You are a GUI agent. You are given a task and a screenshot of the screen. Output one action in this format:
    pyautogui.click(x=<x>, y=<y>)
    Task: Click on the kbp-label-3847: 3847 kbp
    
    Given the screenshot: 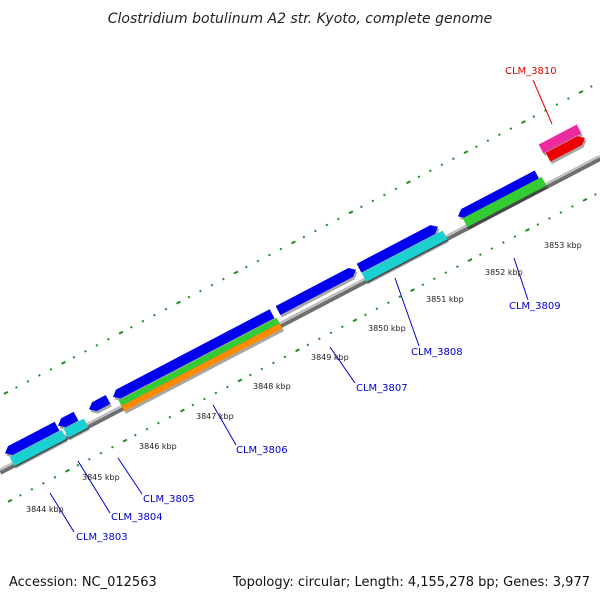 What is the action you would take?
    pyautogui.click(x=215, y=416)
    